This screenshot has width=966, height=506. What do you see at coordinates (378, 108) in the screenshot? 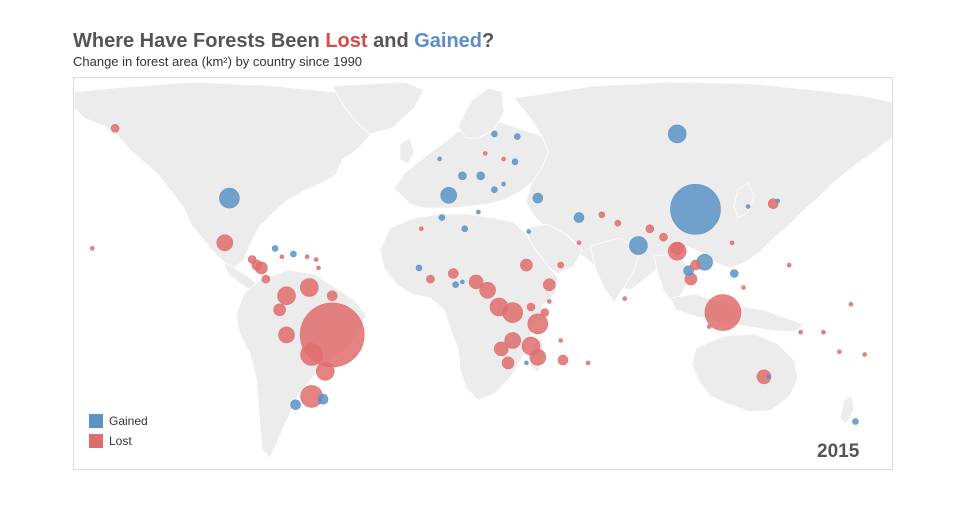
I see `land-greenland` at bounding box center [378, 108].